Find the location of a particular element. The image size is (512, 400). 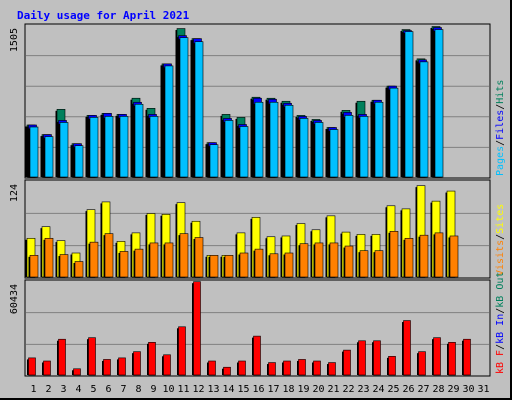

x-tick-day-25: 25 is located at coordinates (393, 389).